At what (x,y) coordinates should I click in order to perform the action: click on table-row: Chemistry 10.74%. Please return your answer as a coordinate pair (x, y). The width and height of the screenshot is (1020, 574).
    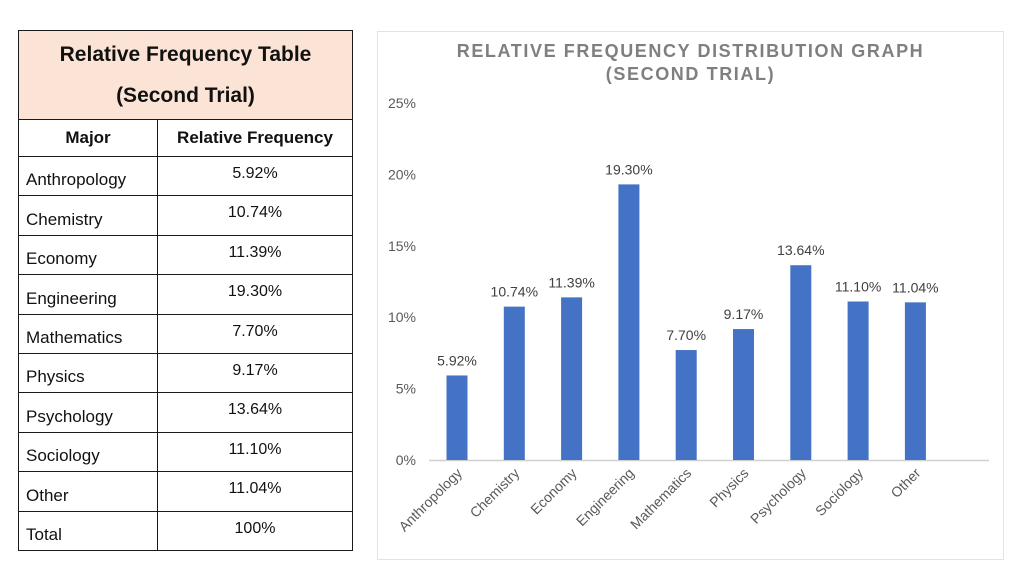
    Looking at the image, I should click on (185, 215).